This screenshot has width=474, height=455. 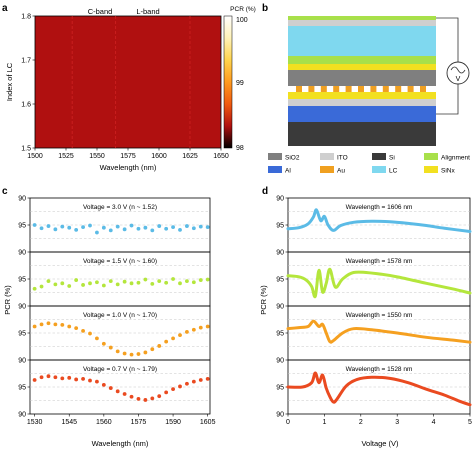 I want to click on x-tick-label: 0, so click(x=288, y=422).